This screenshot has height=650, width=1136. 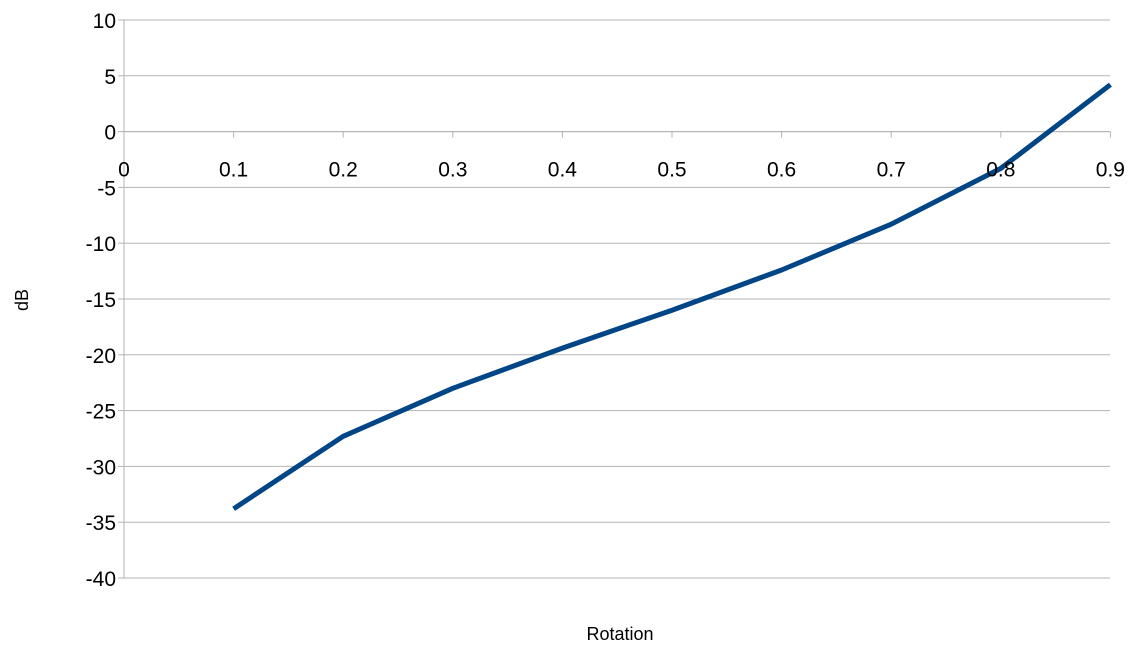 I want to click on x-tick-label: 0.8, so click(x=1000, y=170).